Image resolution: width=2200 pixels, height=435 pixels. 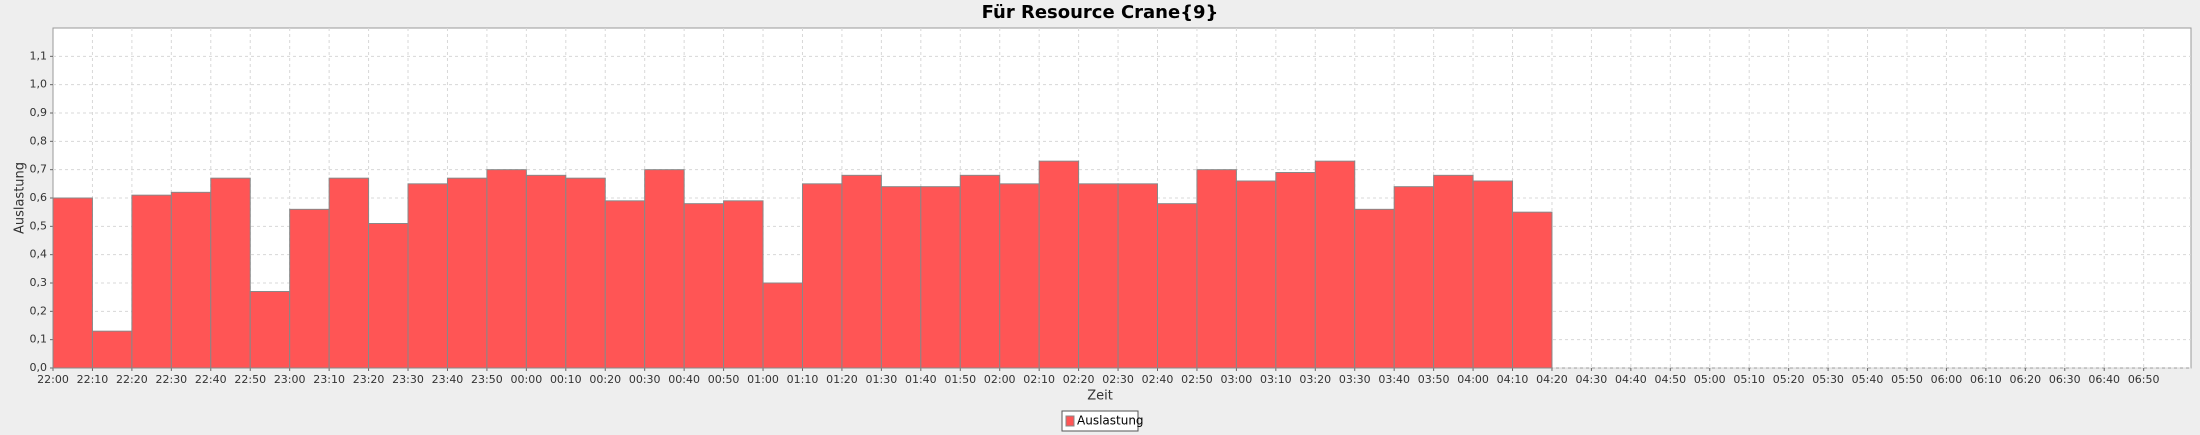 What do you see at coordinates (39, 84) in the screenshot?
I see `y-tick-label: 1,0` at bounding box center [39, 84].